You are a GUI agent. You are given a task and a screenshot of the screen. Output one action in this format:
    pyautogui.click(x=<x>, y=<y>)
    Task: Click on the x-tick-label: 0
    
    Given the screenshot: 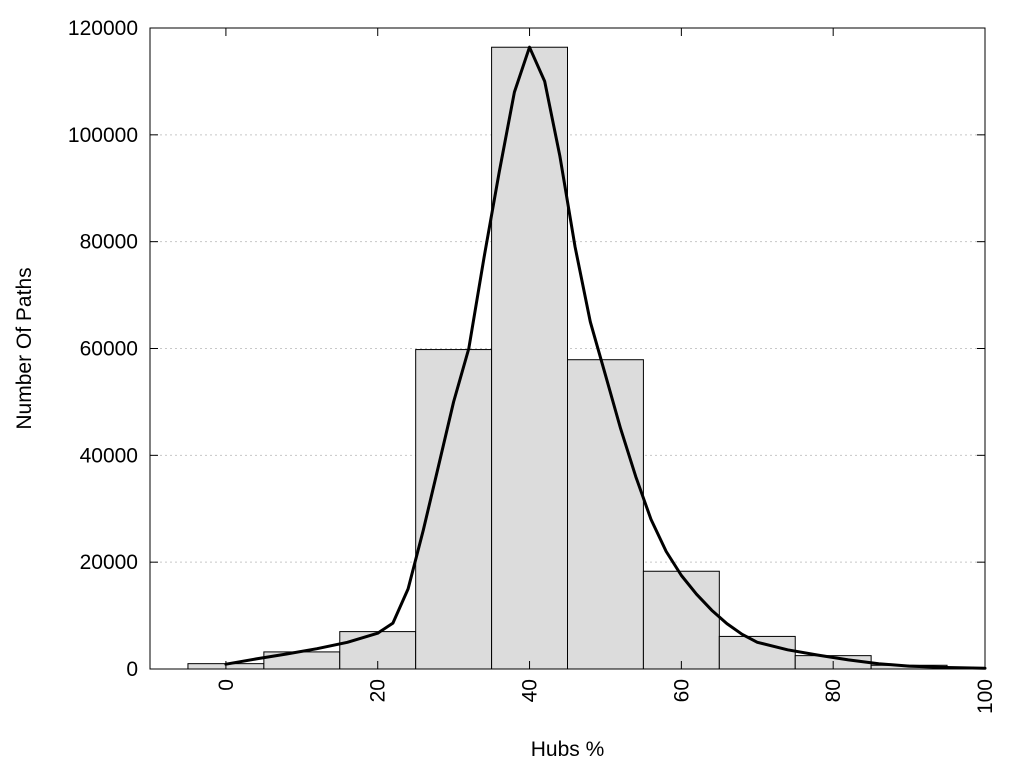 What is the action you would take?
    pyautogui.click(x=226, y=685)
    